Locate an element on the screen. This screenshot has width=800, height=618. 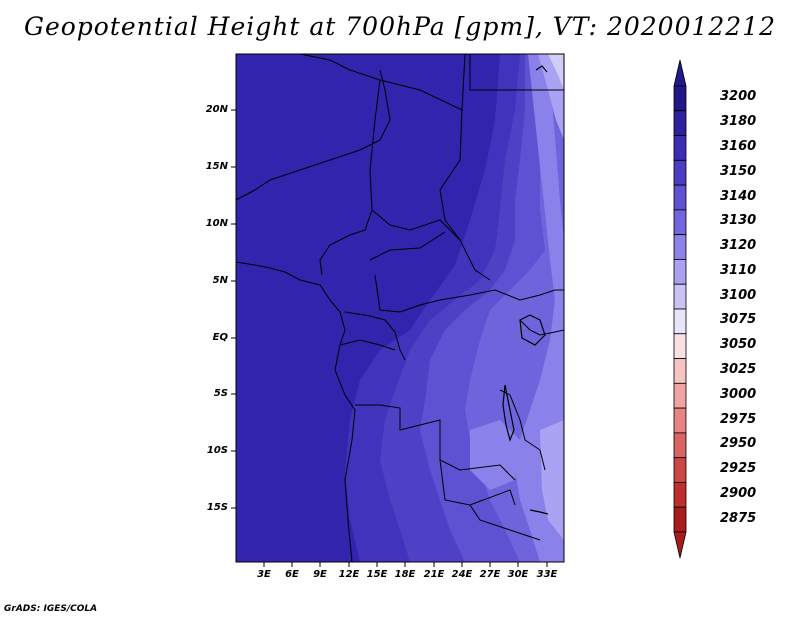
lat-label-10s: 10S is located at coordinates (217, 450).